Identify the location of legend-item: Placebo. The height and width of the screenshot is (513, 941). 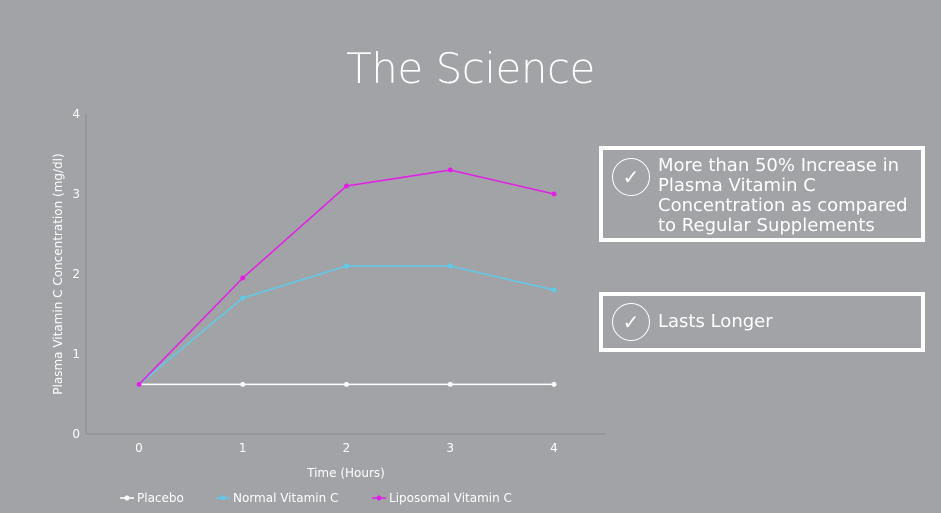
(152, 498).